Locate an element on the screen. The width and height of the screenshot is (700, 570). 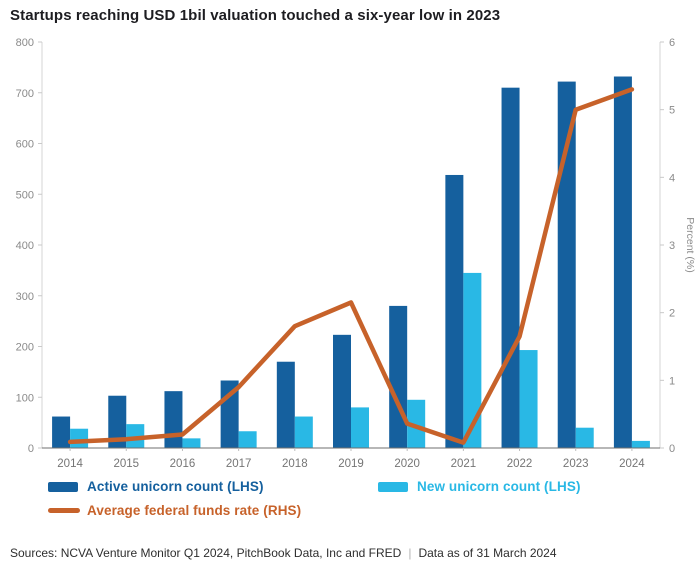
legend-swatch-fed-funds-line is located at coordinates (64, 510).